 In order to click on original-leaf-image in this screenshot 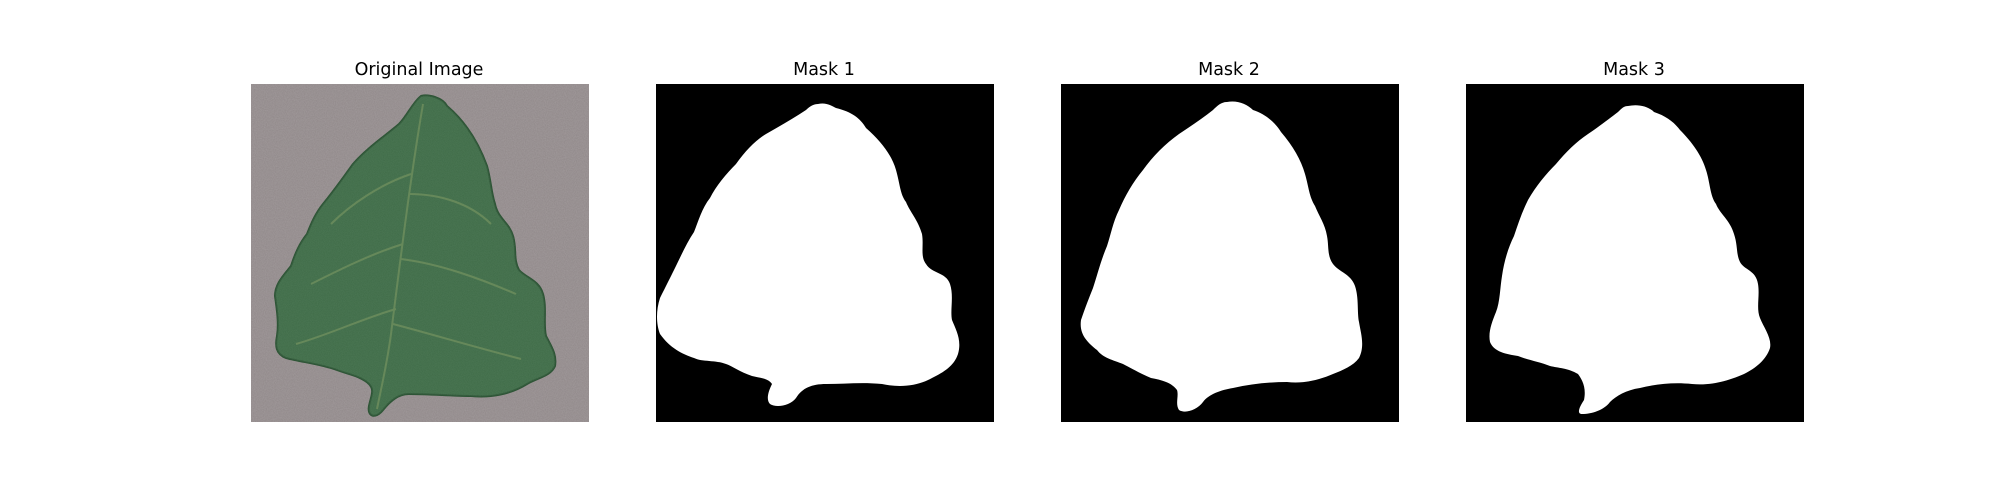, I will do `click(420, 253)`.